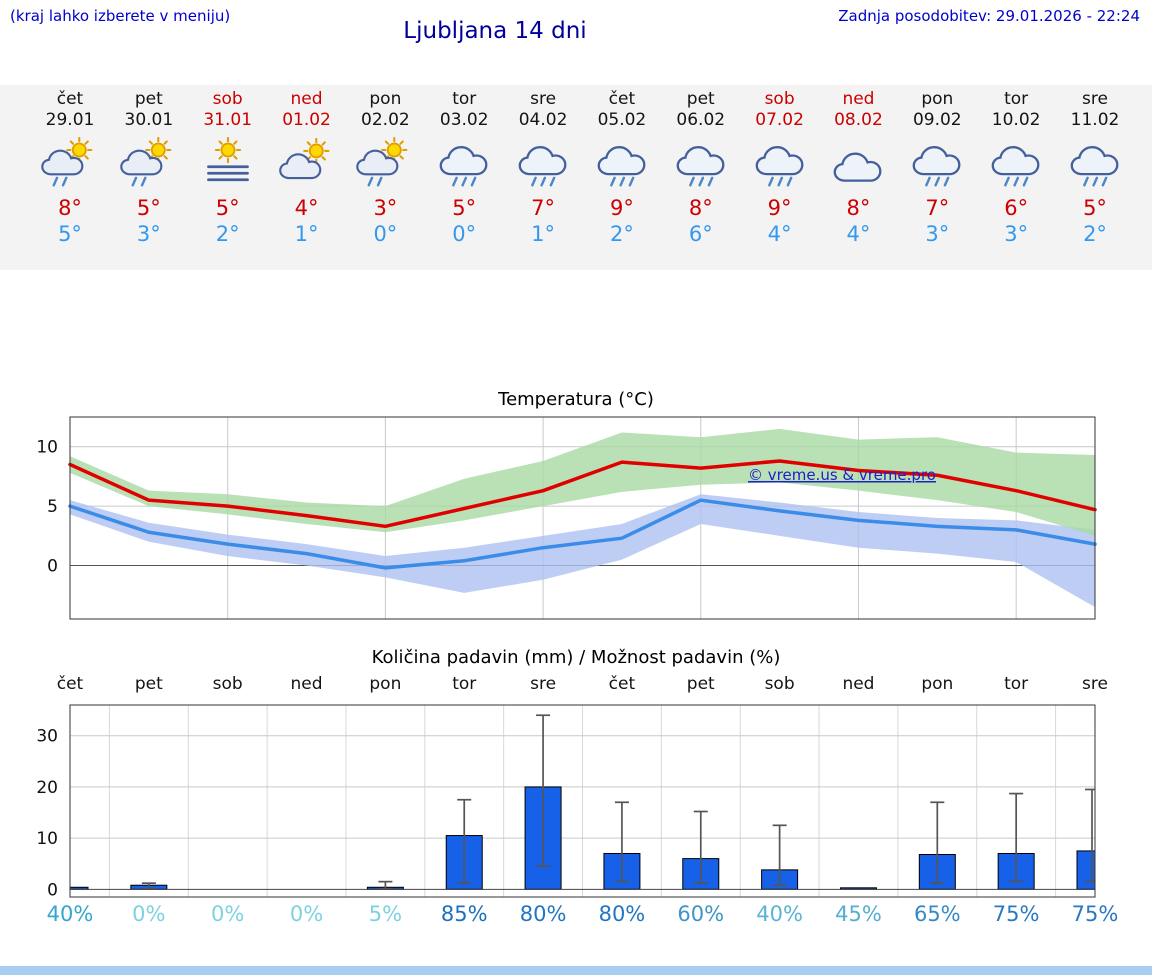 The width and height of the screenshot is (1152, 975). I want to click on forecast-day: pet 06.02 8° 6°, so click(701, 168).